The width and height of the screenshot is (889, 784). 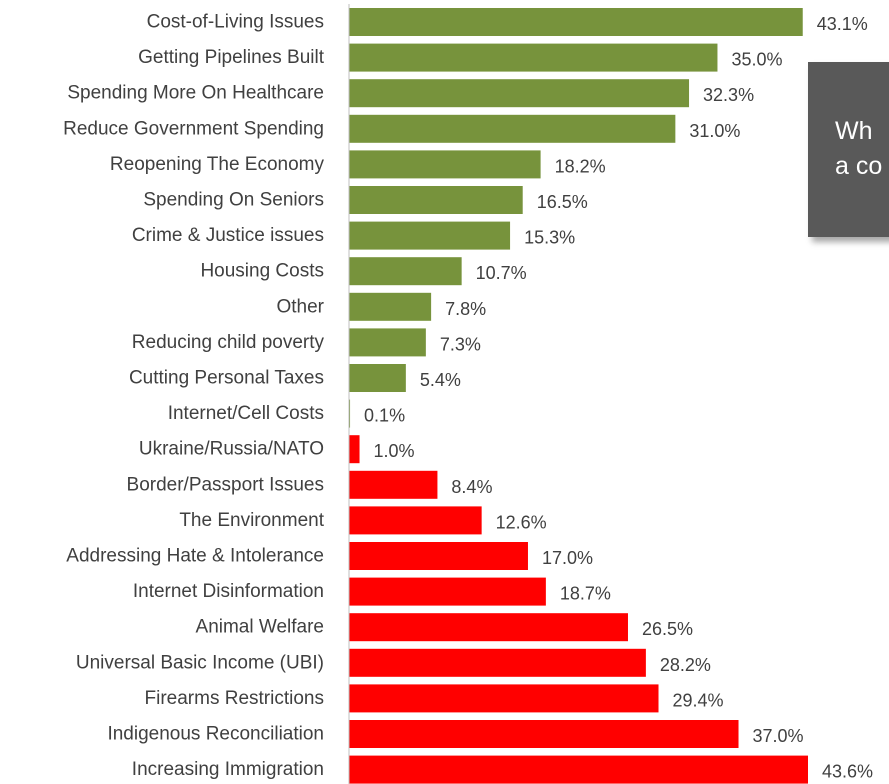 What do you see at coordinates (667, 629) in the screenshot?
I see `value-label-17: 26.5%` at bounding box center [667, 629].